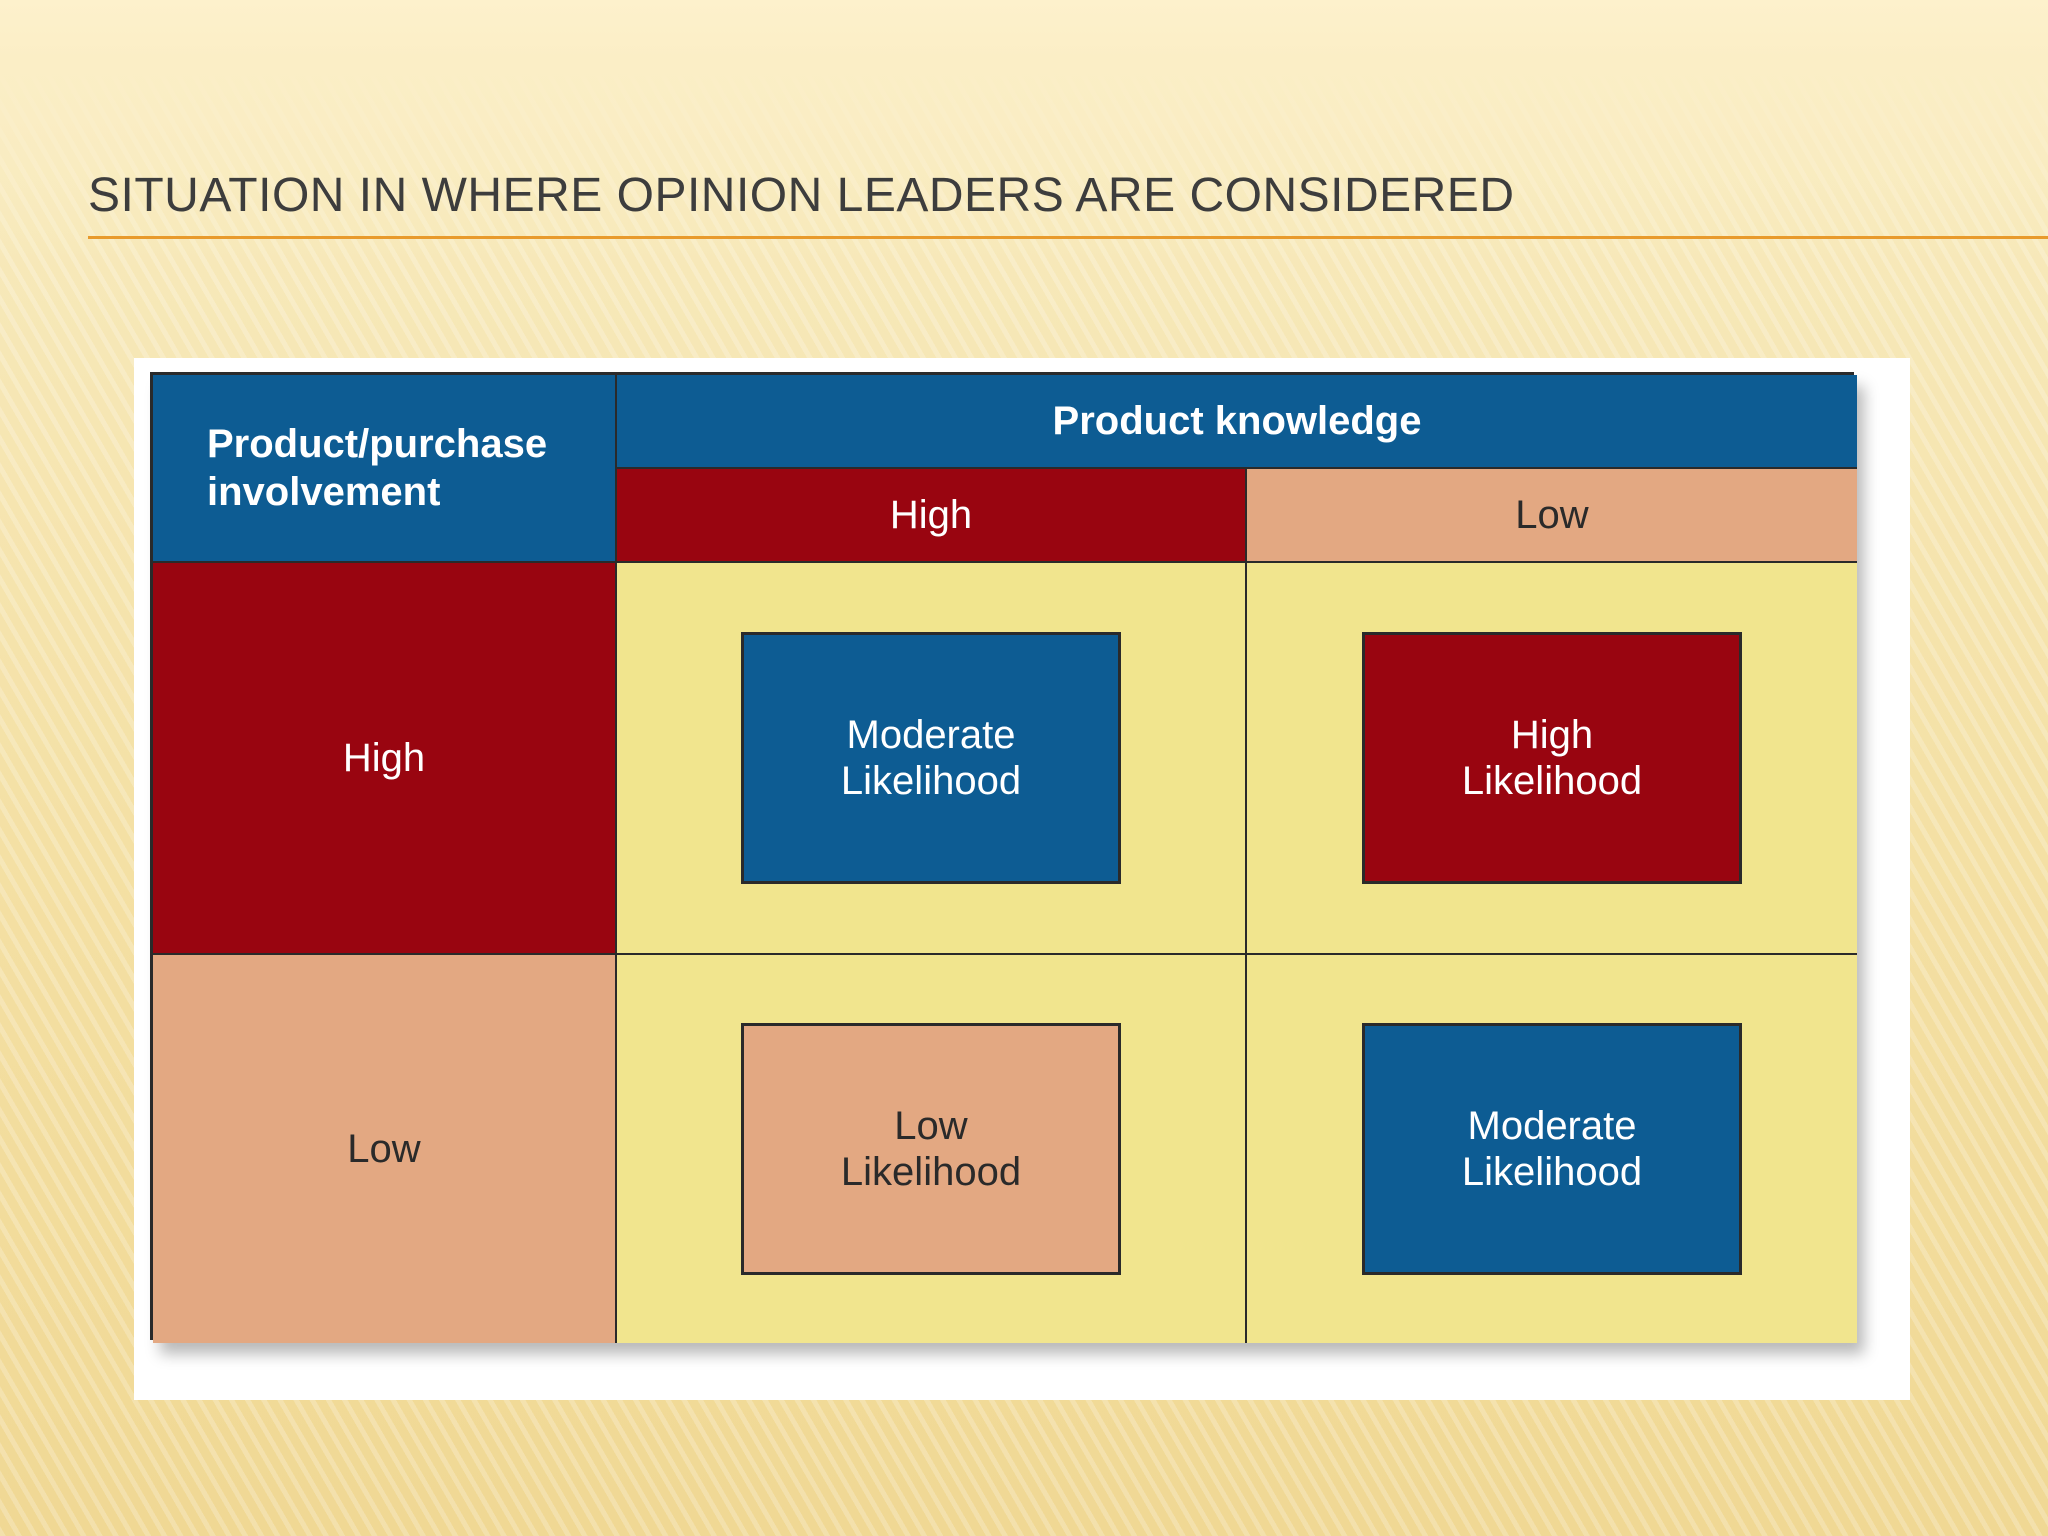 This screenshot has height=1536, width=2048. I want to click on cell-low-involvement-low-knowledge: Moderate Likelihood, so click(1552, 1149).